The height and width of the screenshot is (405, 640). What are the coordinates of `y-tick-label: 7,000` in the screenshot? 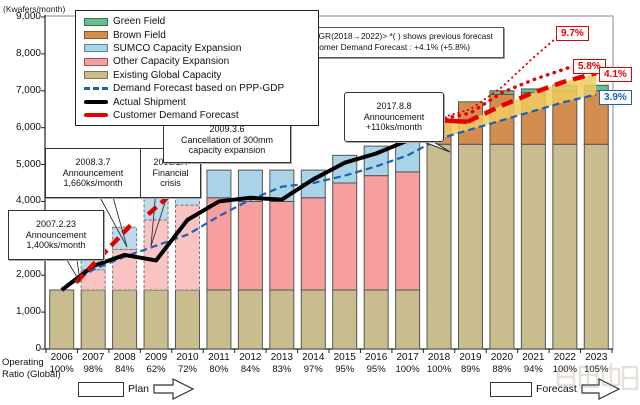 It's located at (28, 90).